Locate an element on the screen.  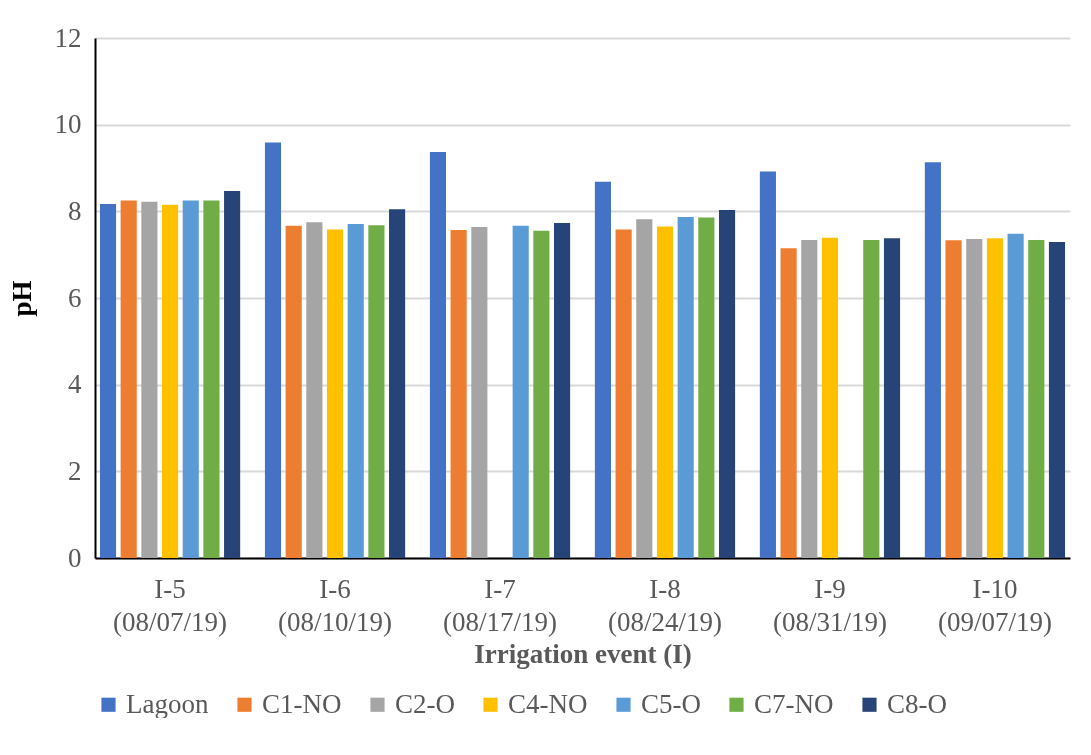
x-tick-label: I-5 (08/07/19) is located at coordinates (170, 605).